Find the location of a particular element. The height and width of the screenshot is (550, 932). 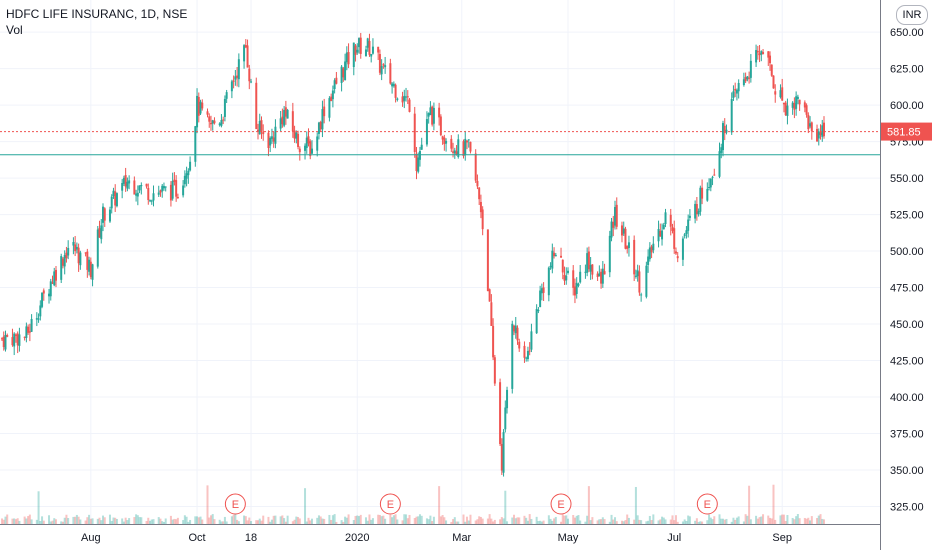

time-tick-label: Aug is located at coordinates (91, 538).